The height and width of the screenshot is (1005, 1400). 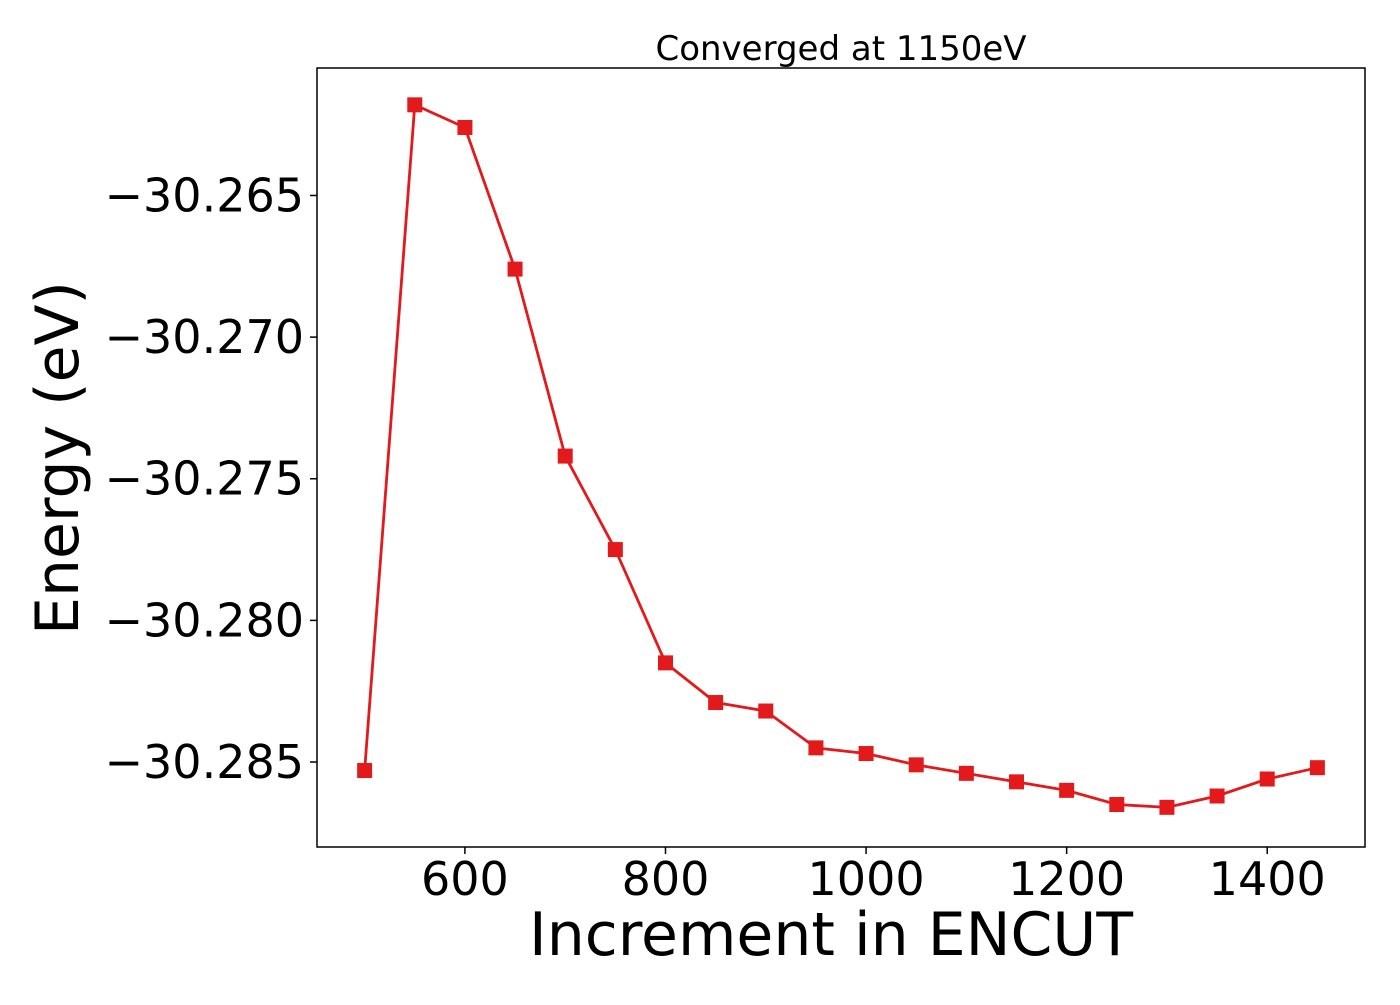 What do you see at coordinates (666, 879) in the screenshot?
I see `x-tick-label: 800` at bounding box center [666, 879].